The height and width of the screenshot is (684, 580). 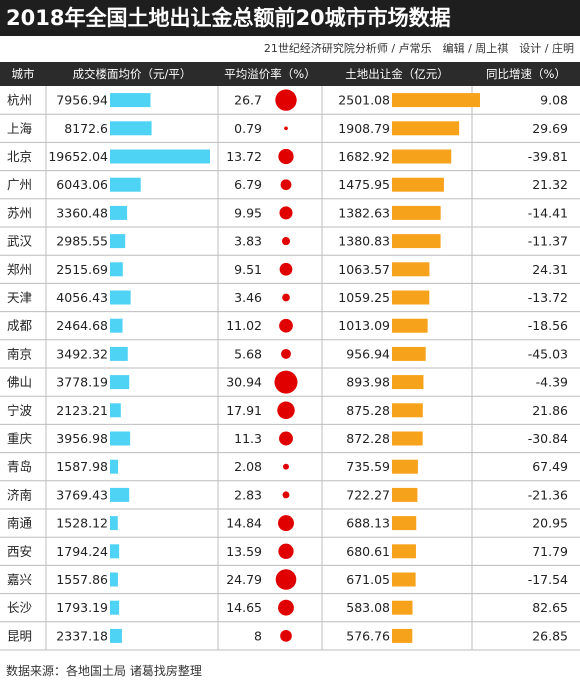 What do you see at coordinates (248, 100) in the screenshot?
I see `premium-value: 26.7` at bounding box center [248, 100].